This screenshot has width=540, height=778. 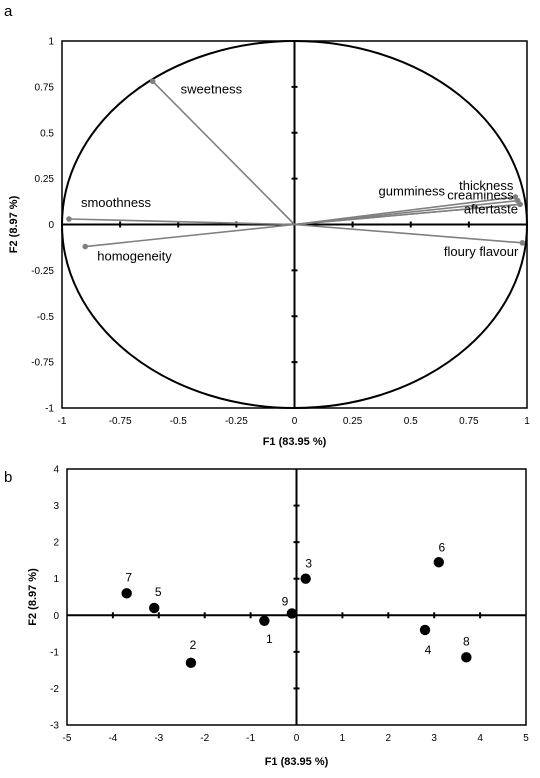 What do you see at coordinates (308, 564) in the screenshot?
I see `observation-label-3: 3` at bounding box center [308, 564].